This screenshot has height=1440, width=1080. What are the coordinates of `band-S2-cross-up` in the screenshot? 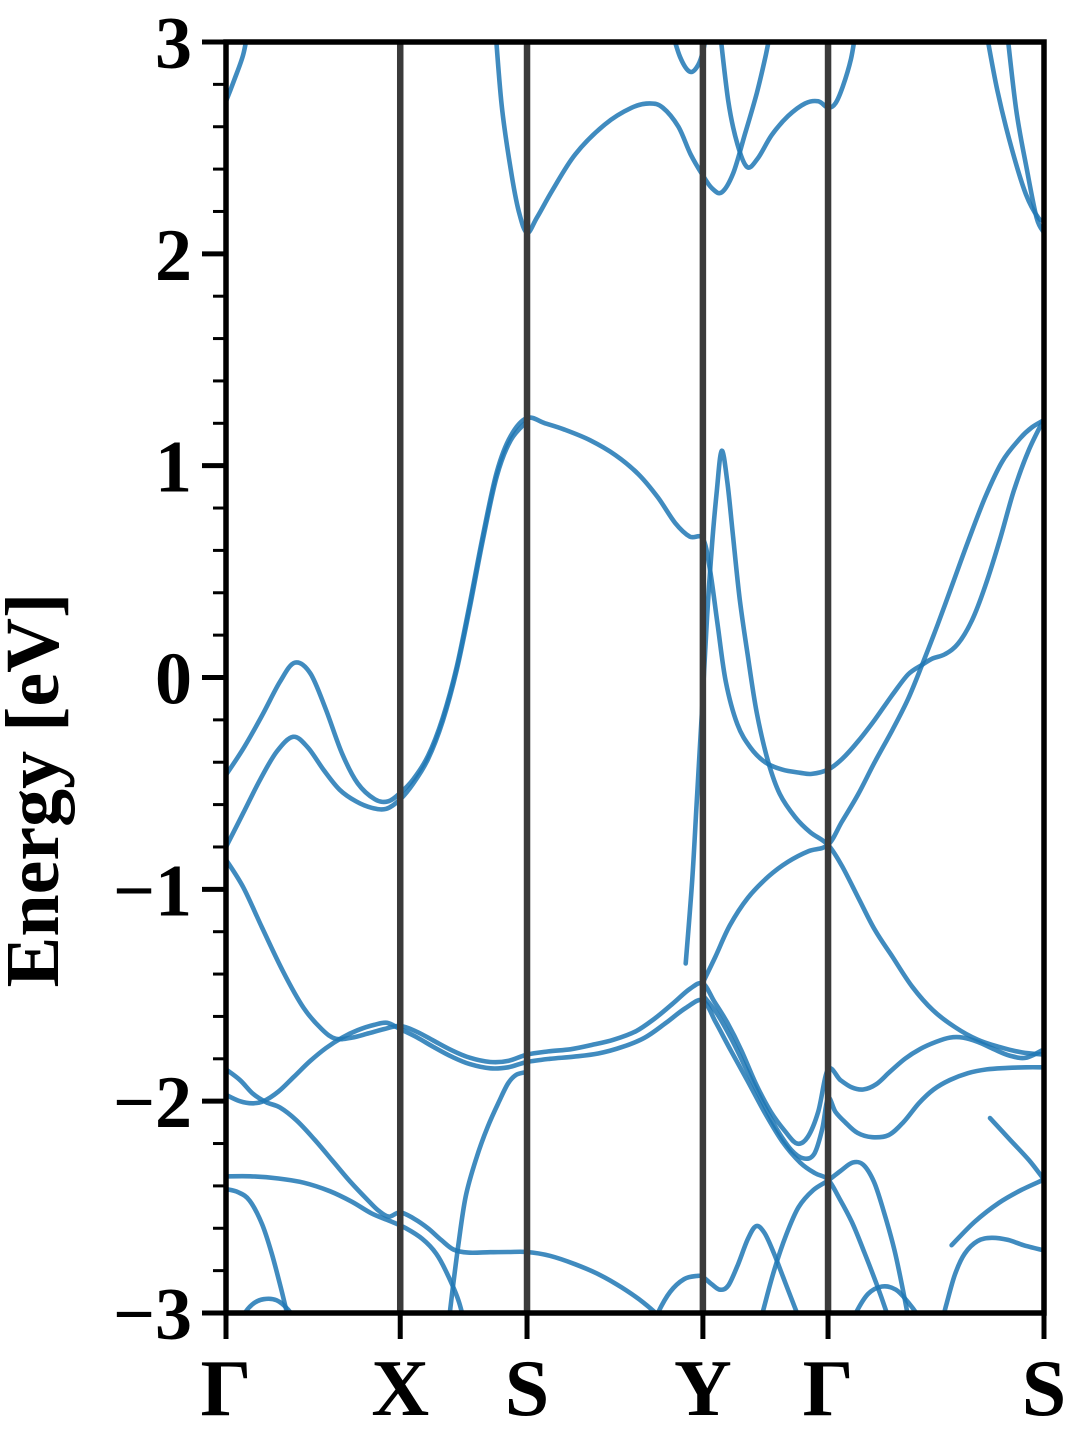 It's located at (996, 1212).